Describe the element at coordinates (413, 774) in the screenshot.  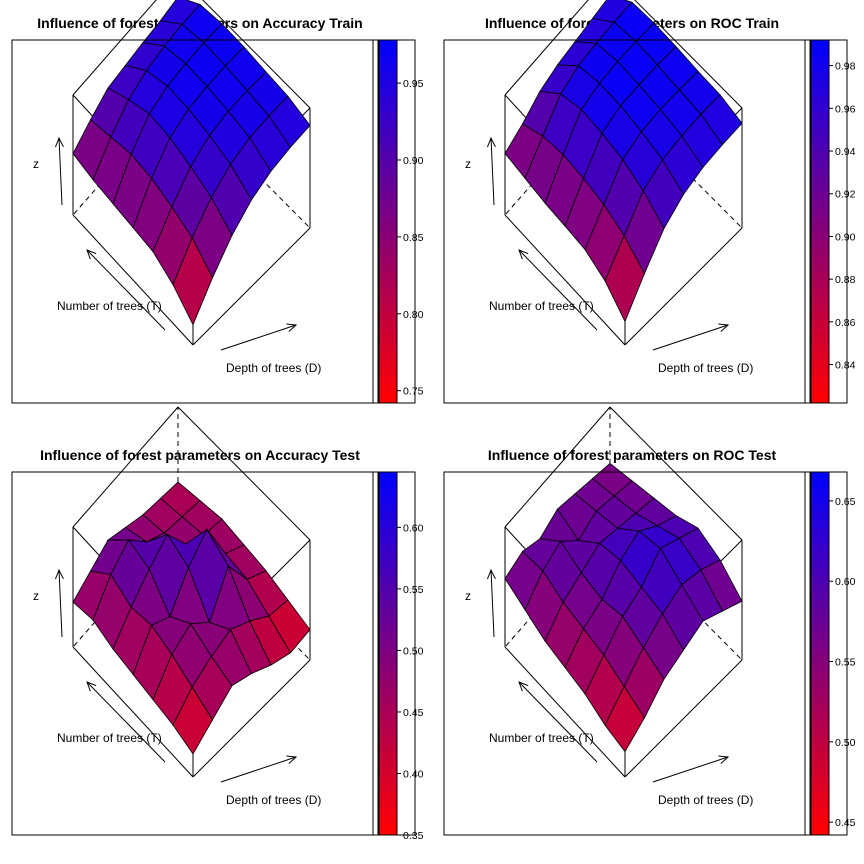
I see `colorbar-tick-label: 0.40` at that location.